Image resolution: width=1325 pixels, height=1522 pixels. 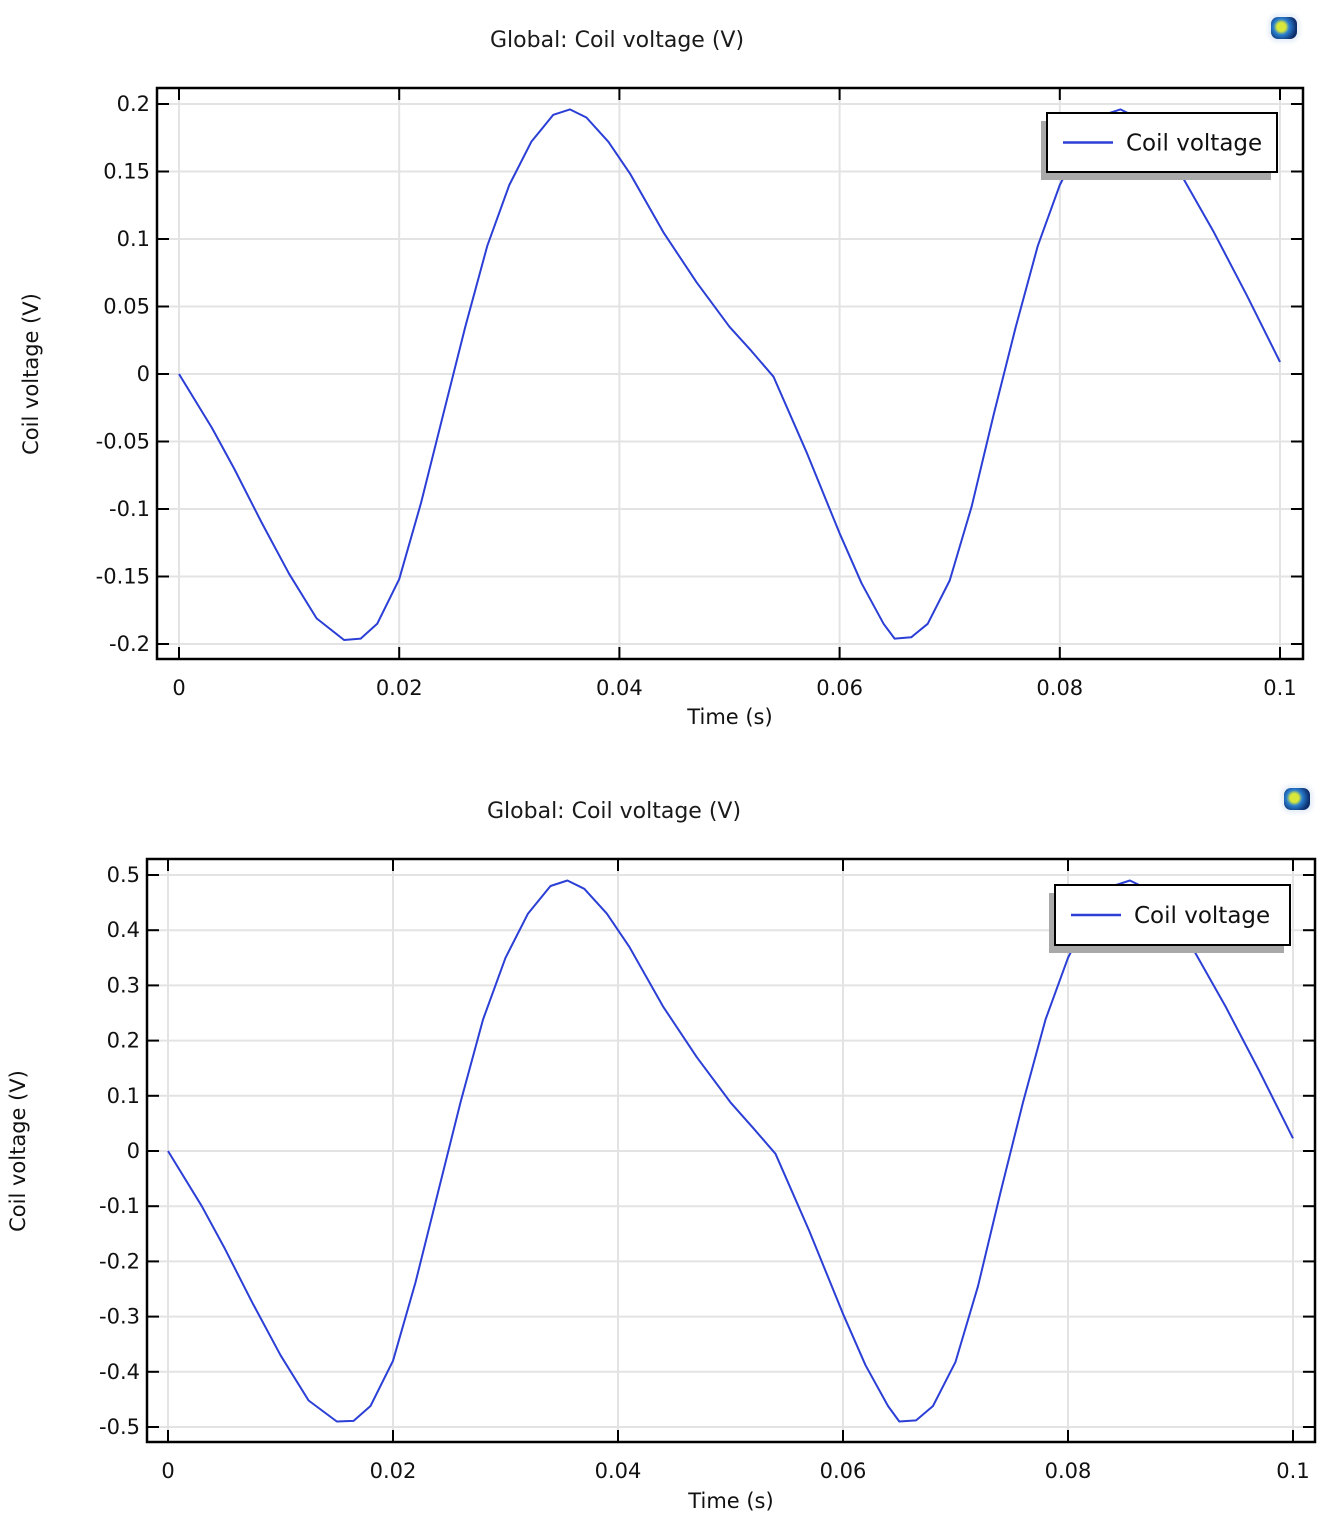 What do you see at coordinates (119, 1372) in the screenshot?
I see `y-tick-label: -0.4` at bounding box center [119, 1372].